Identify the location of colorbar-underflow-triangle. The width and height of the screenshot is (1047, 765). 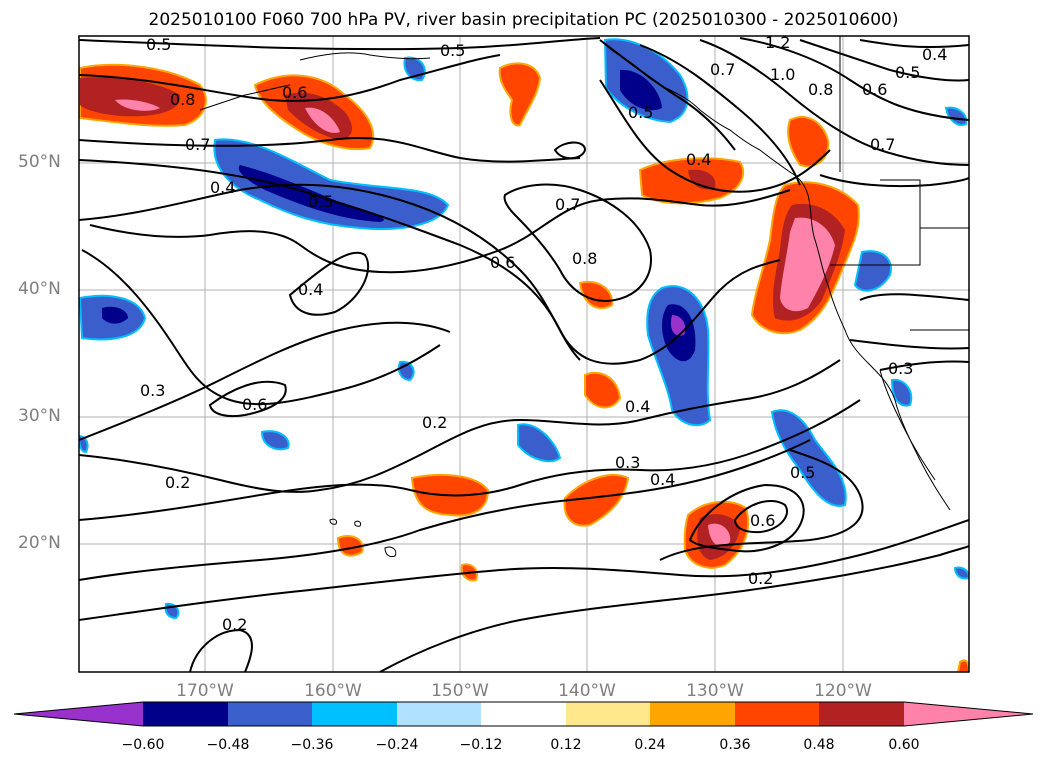
(78, 714).